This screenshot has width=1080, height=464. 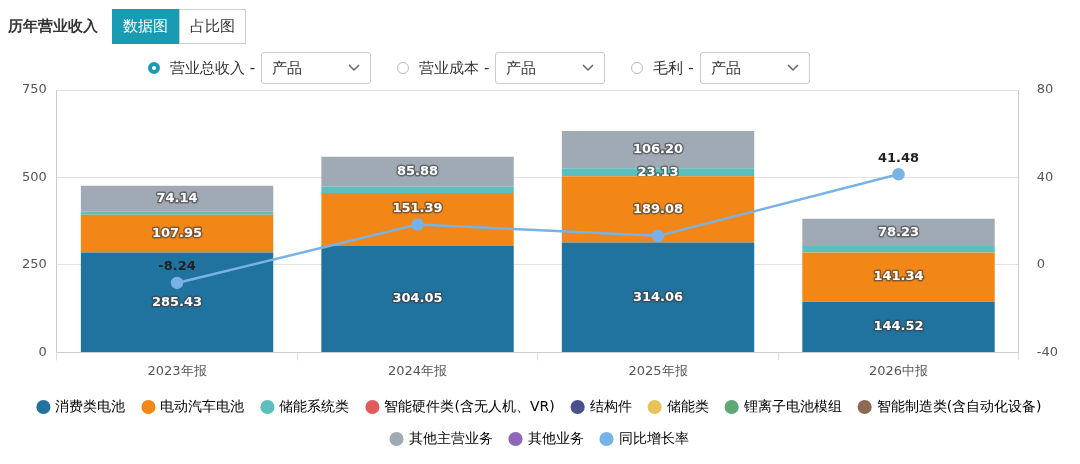 What do you see at coordinates (42, 351) in the screenshot?
I see `y-tick-label: 0` at bounding box center [42, 351].